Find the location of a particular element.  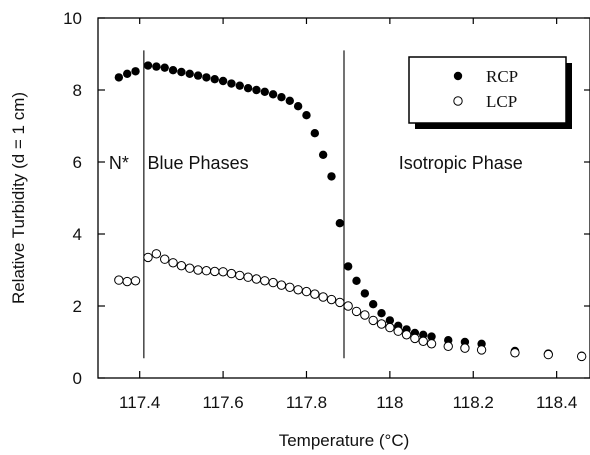

legend-box is located at coordinates (487, 90).